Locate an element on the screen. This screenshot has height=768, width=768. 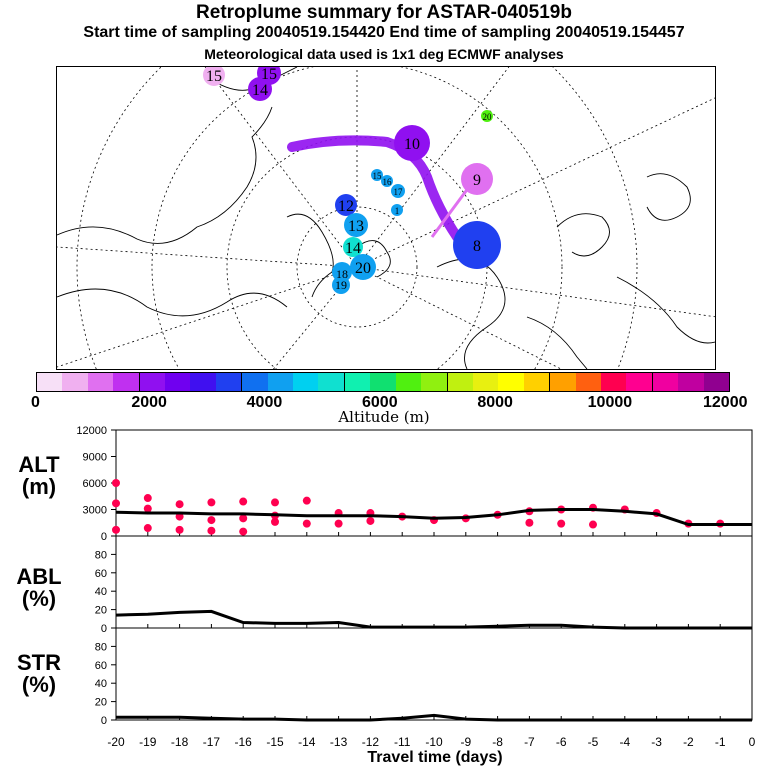
plume-cluster-label: 10 is located at coordinates (412, 144).